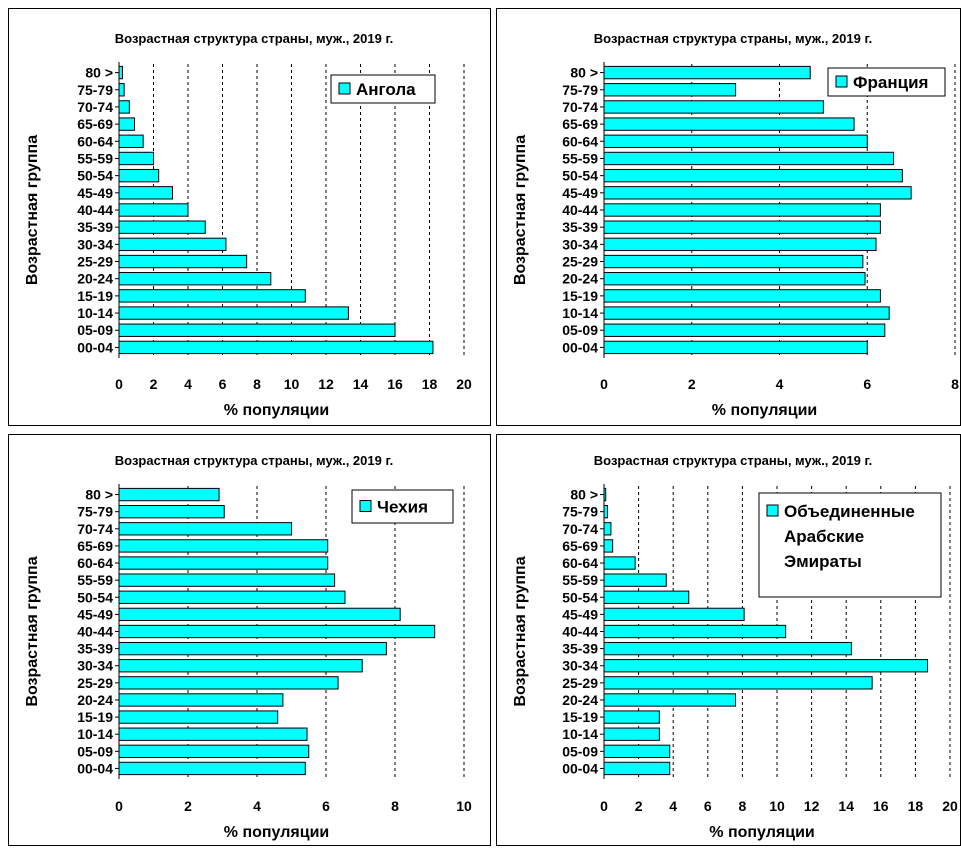 The height and width of the screenshot is (848, 961). I want to click on legend-box, so click(850, 545).